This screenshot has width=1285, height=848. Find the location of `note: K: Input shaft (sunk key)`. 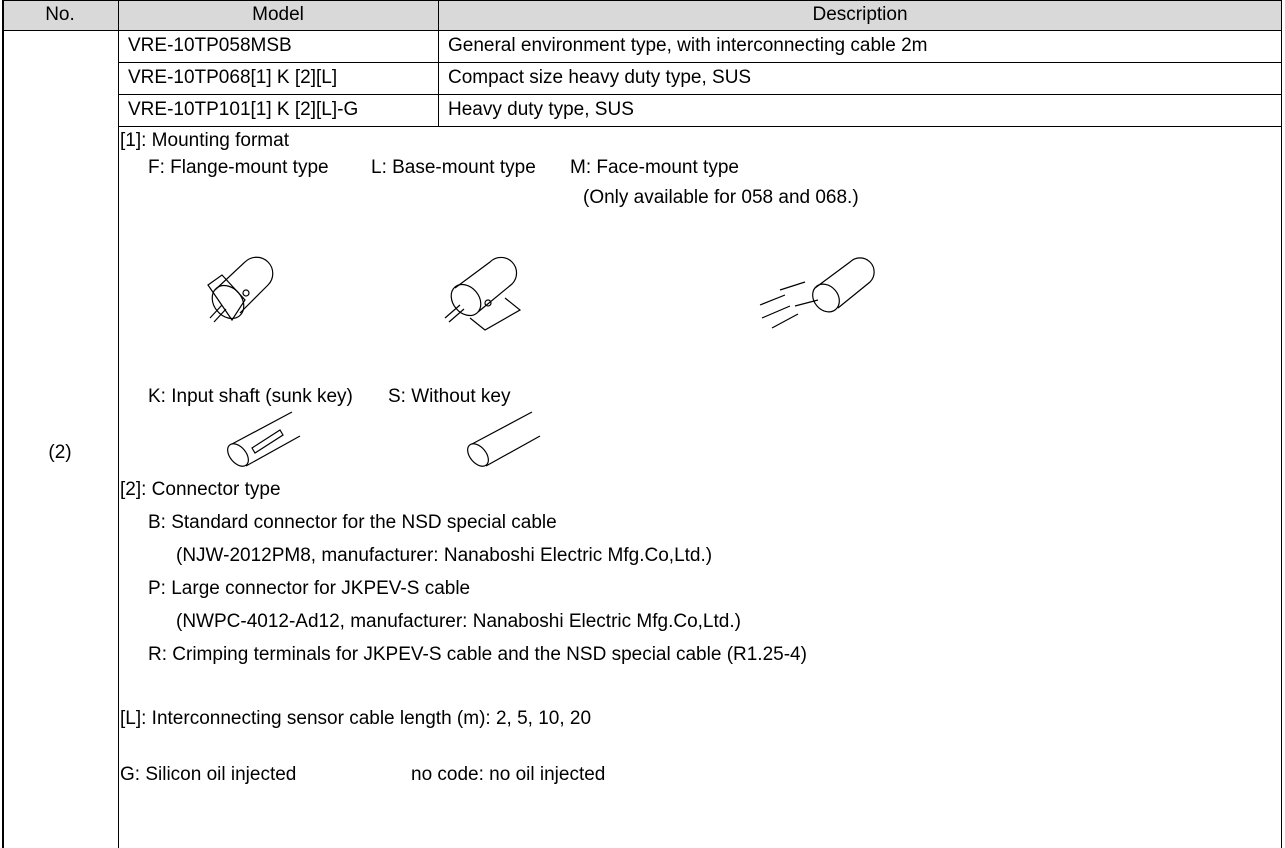

note: K: Input shaft (sunk key) is located at coordinates (250, 396).